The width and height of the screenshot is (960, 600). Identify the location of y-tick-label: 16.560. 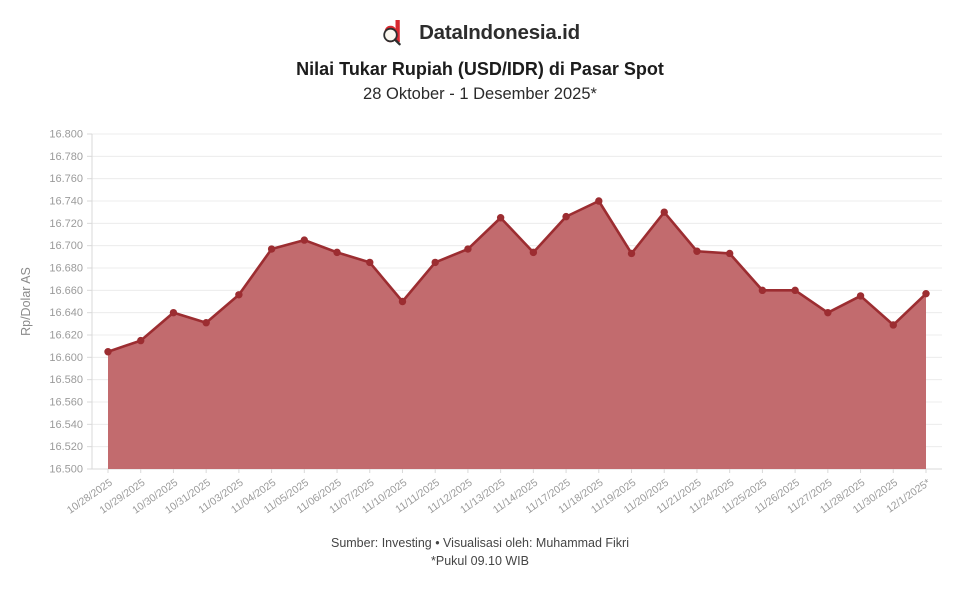
(66, 403).